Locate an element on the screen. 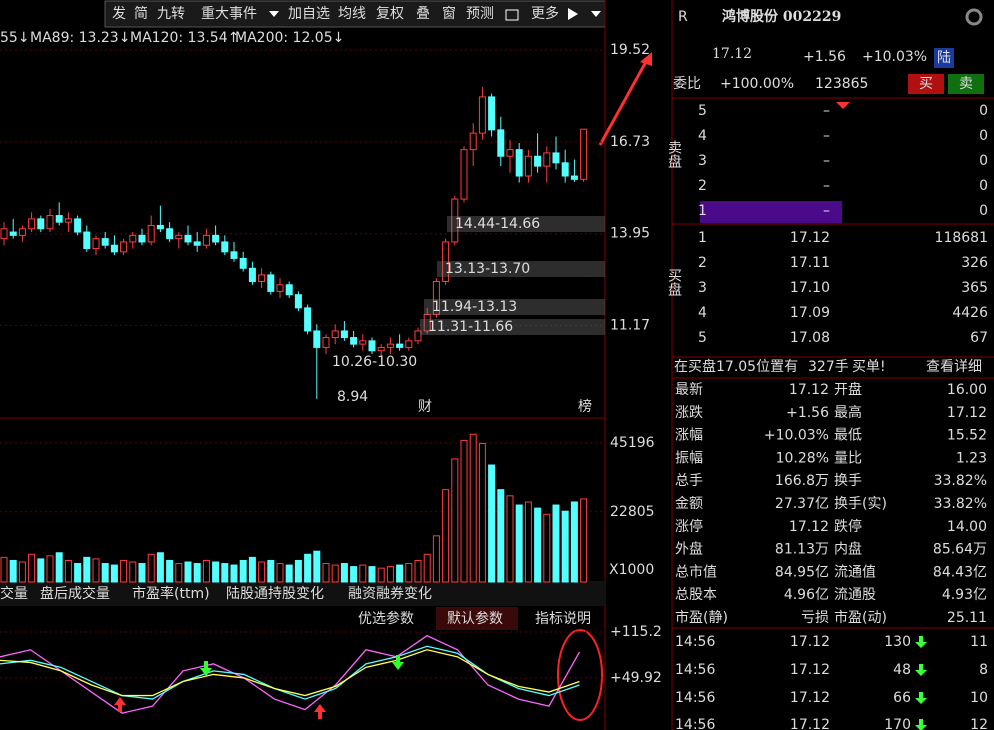  y-tick-label: +115.2 is located at coordinates (636, 632).